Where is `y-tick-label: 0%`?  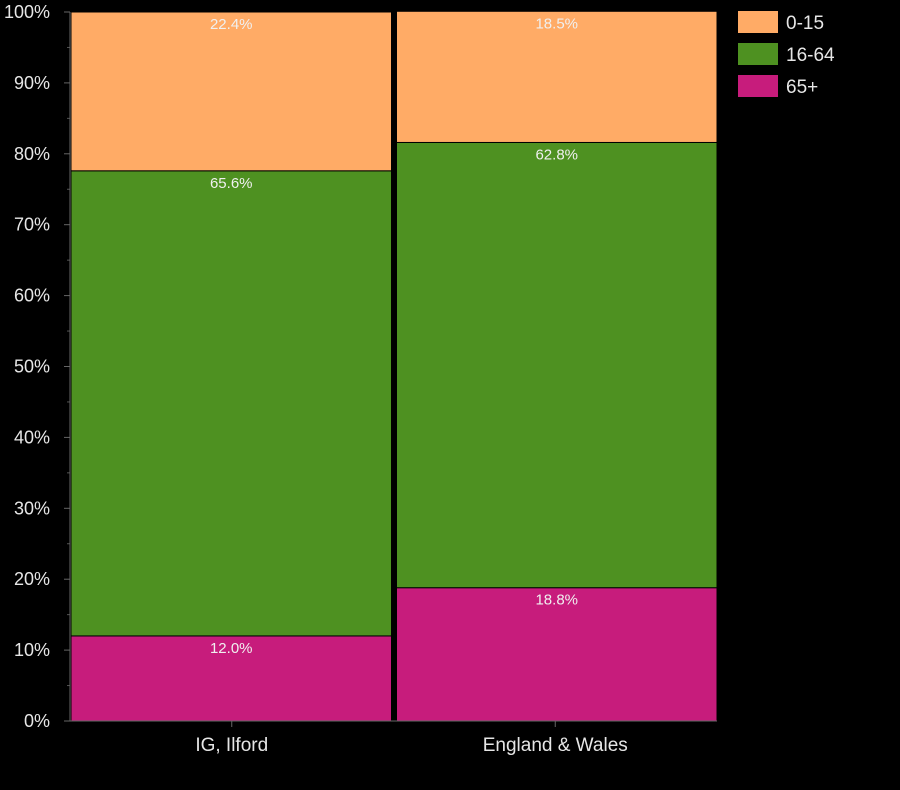 y-tick-label: 0% is located at coordinates (37, 721).